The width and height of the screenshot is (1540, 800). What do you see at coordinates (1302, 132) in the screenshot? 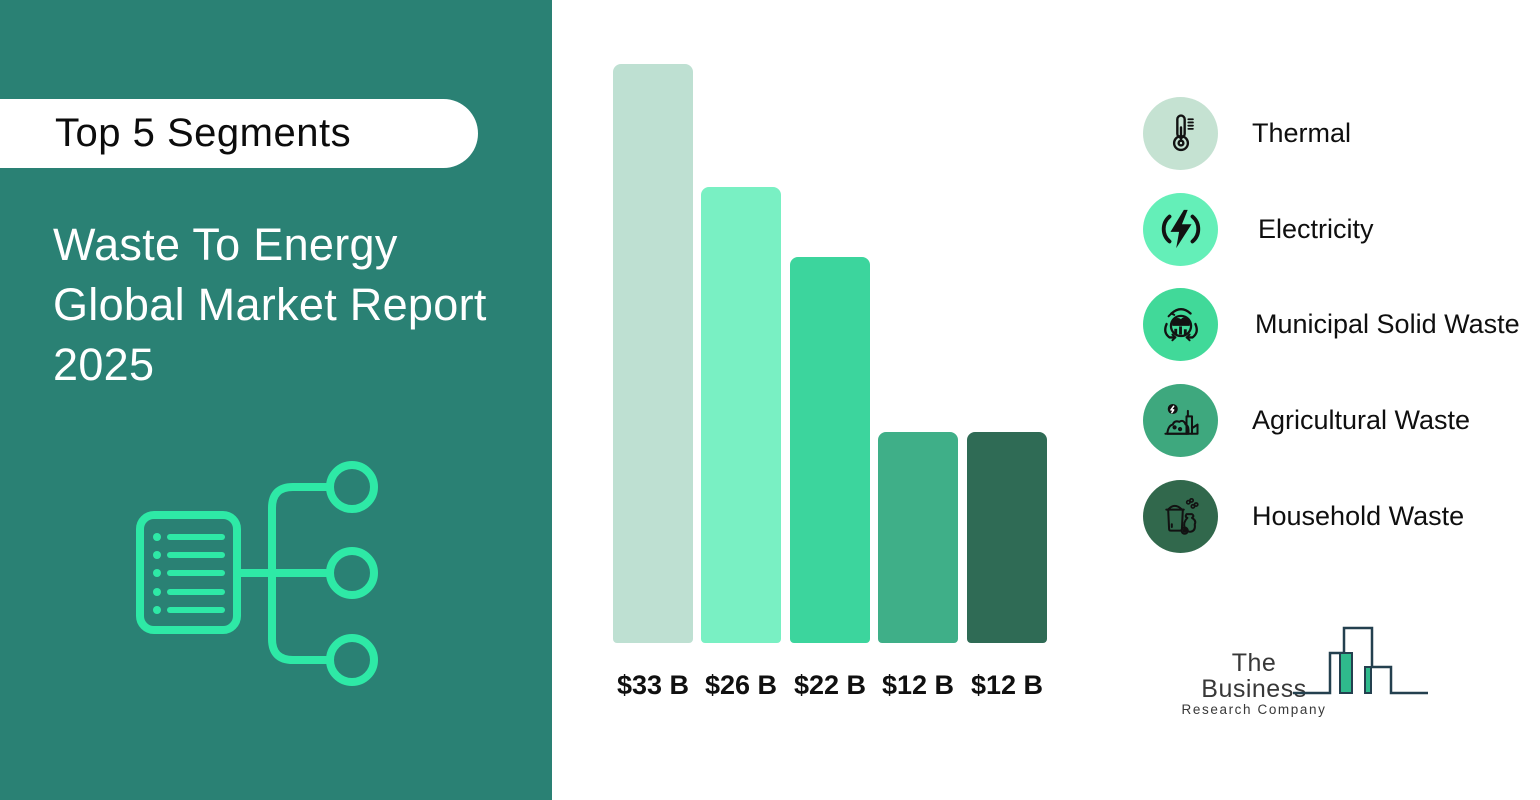
I see `legend-label-thermal: Thermal` at bounding box center [1302, 132].